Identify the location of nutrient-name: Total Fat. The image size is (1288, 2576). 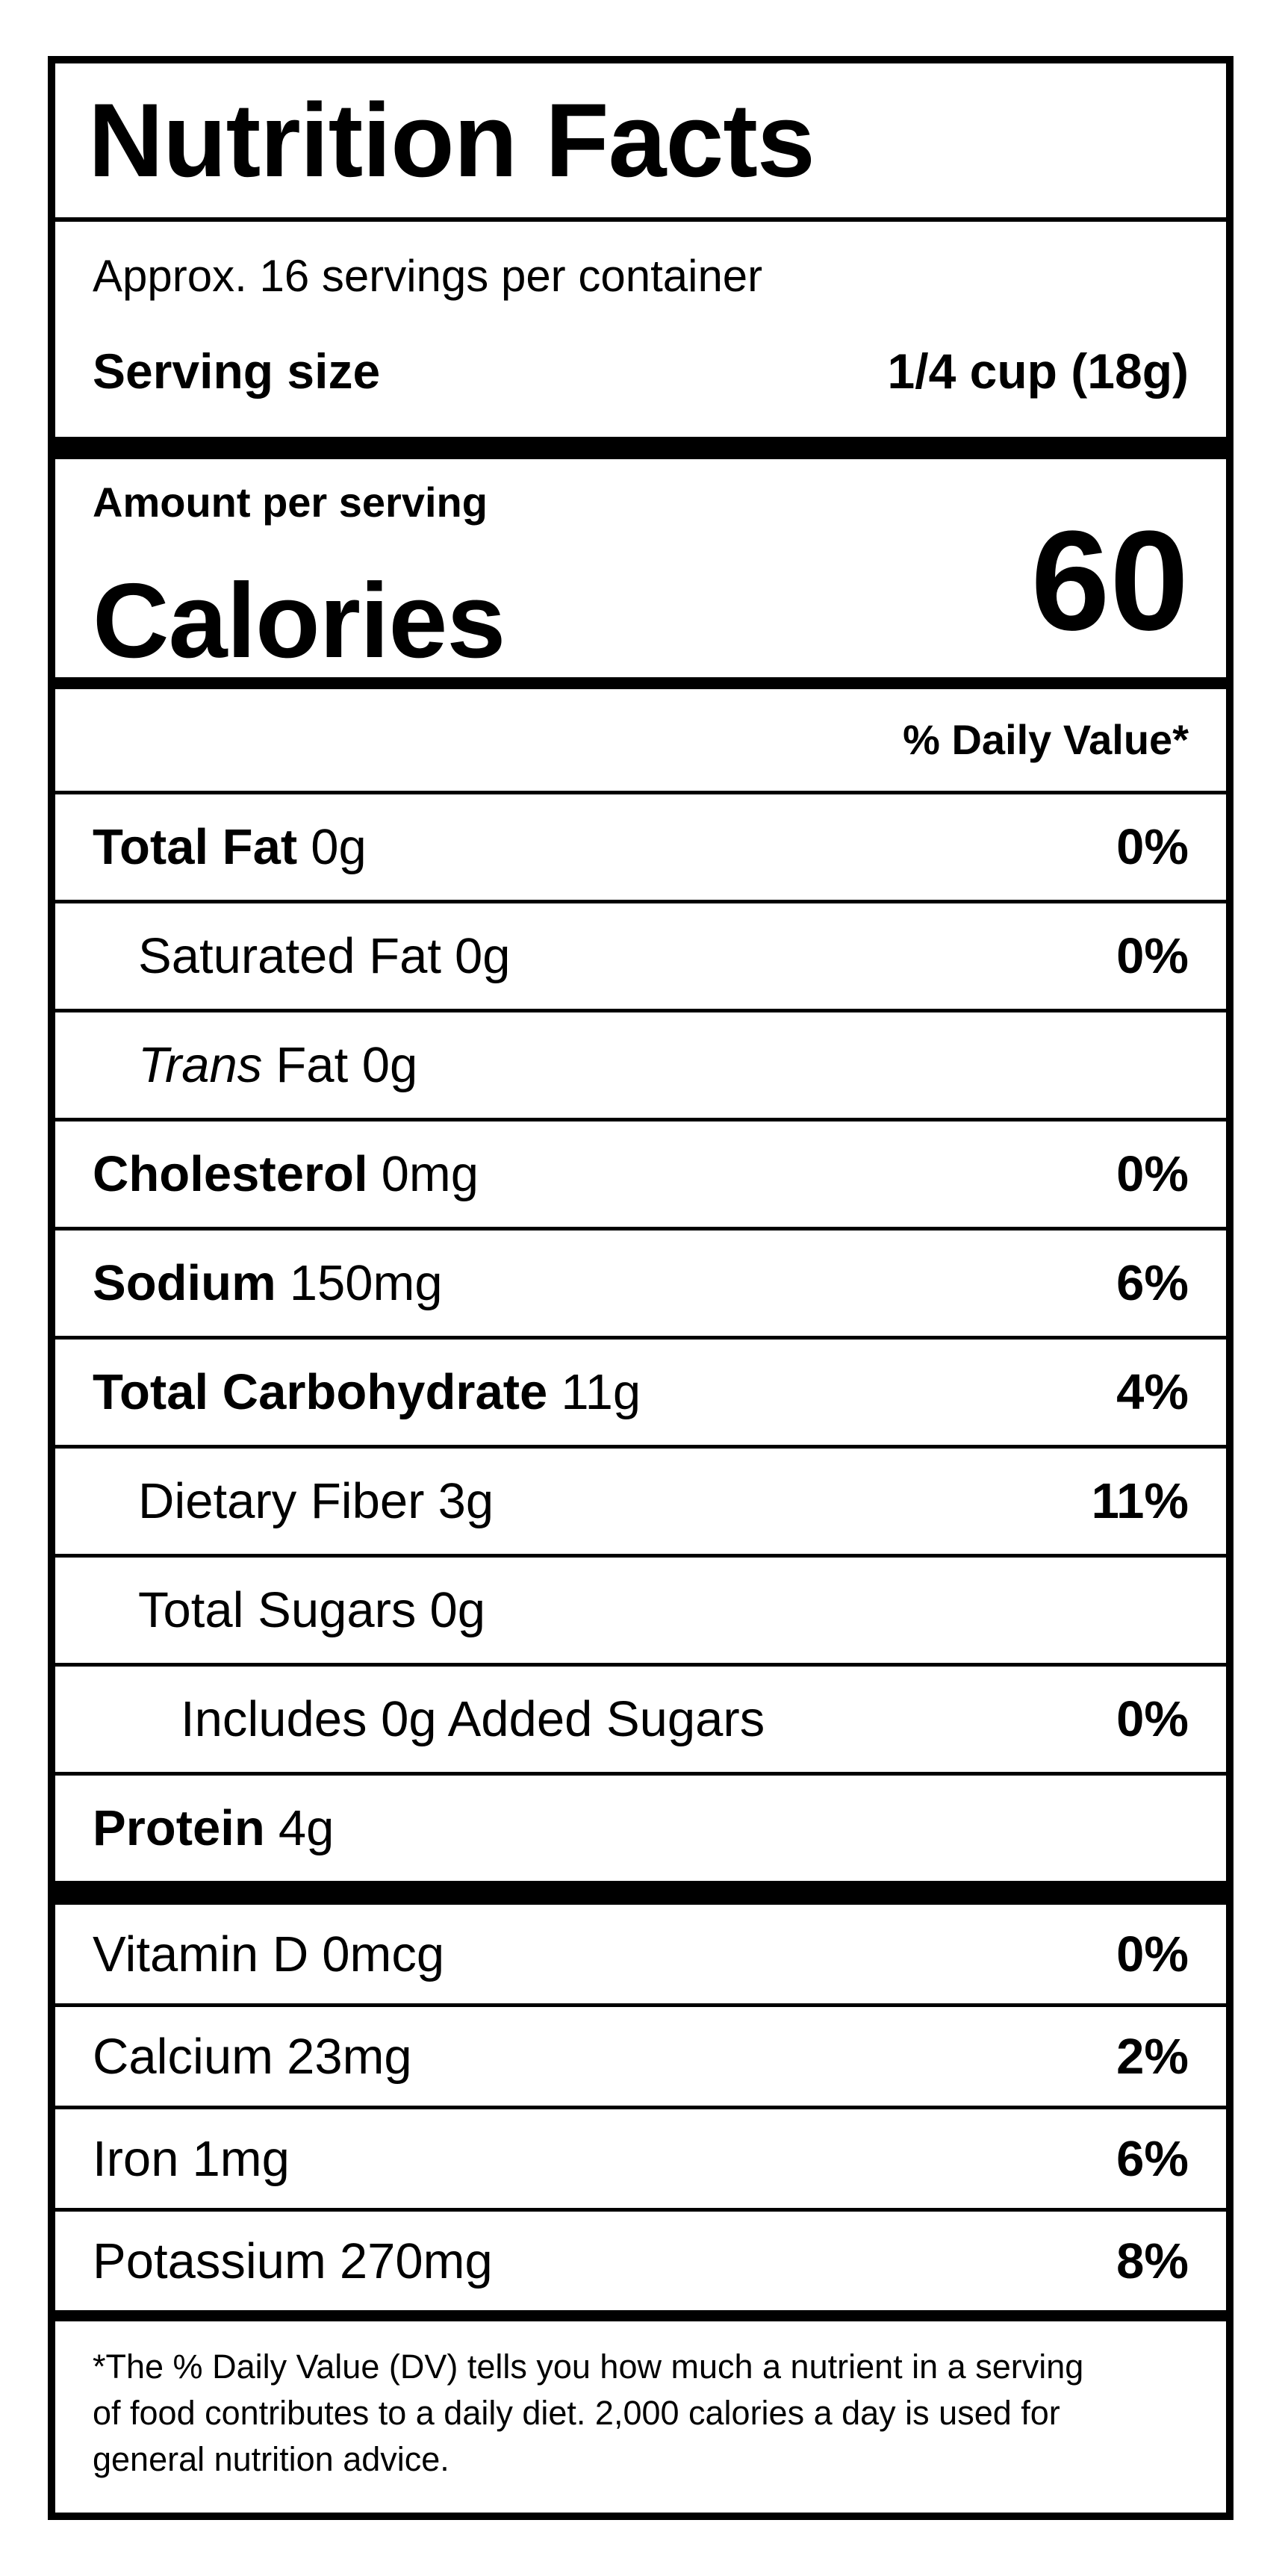
(195, 847).